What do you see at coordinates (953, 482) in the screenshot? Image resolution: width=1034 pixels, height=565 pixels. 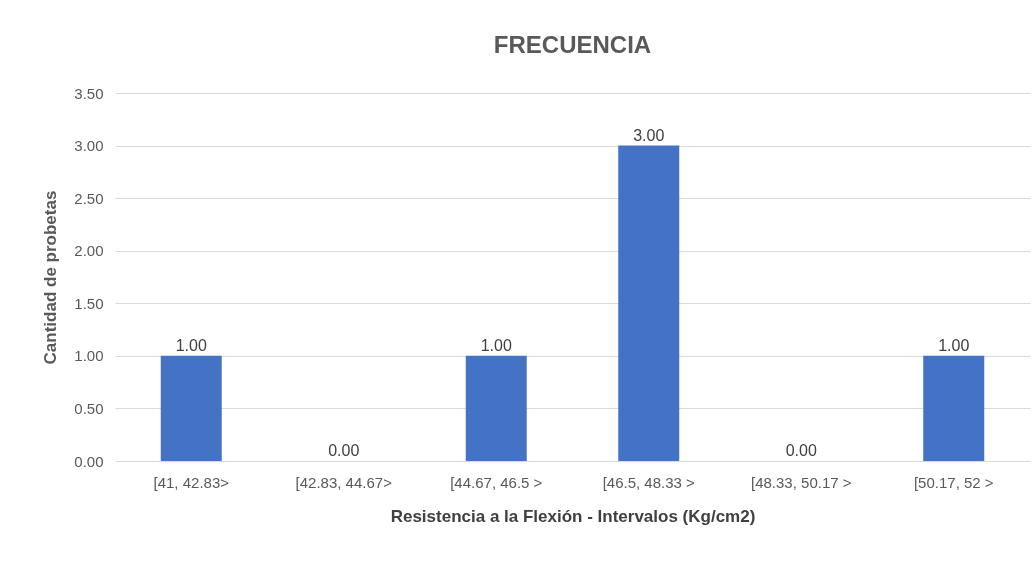 I see `x-tick-label: [50.17, 52 >` at bounding box center [953, 482].